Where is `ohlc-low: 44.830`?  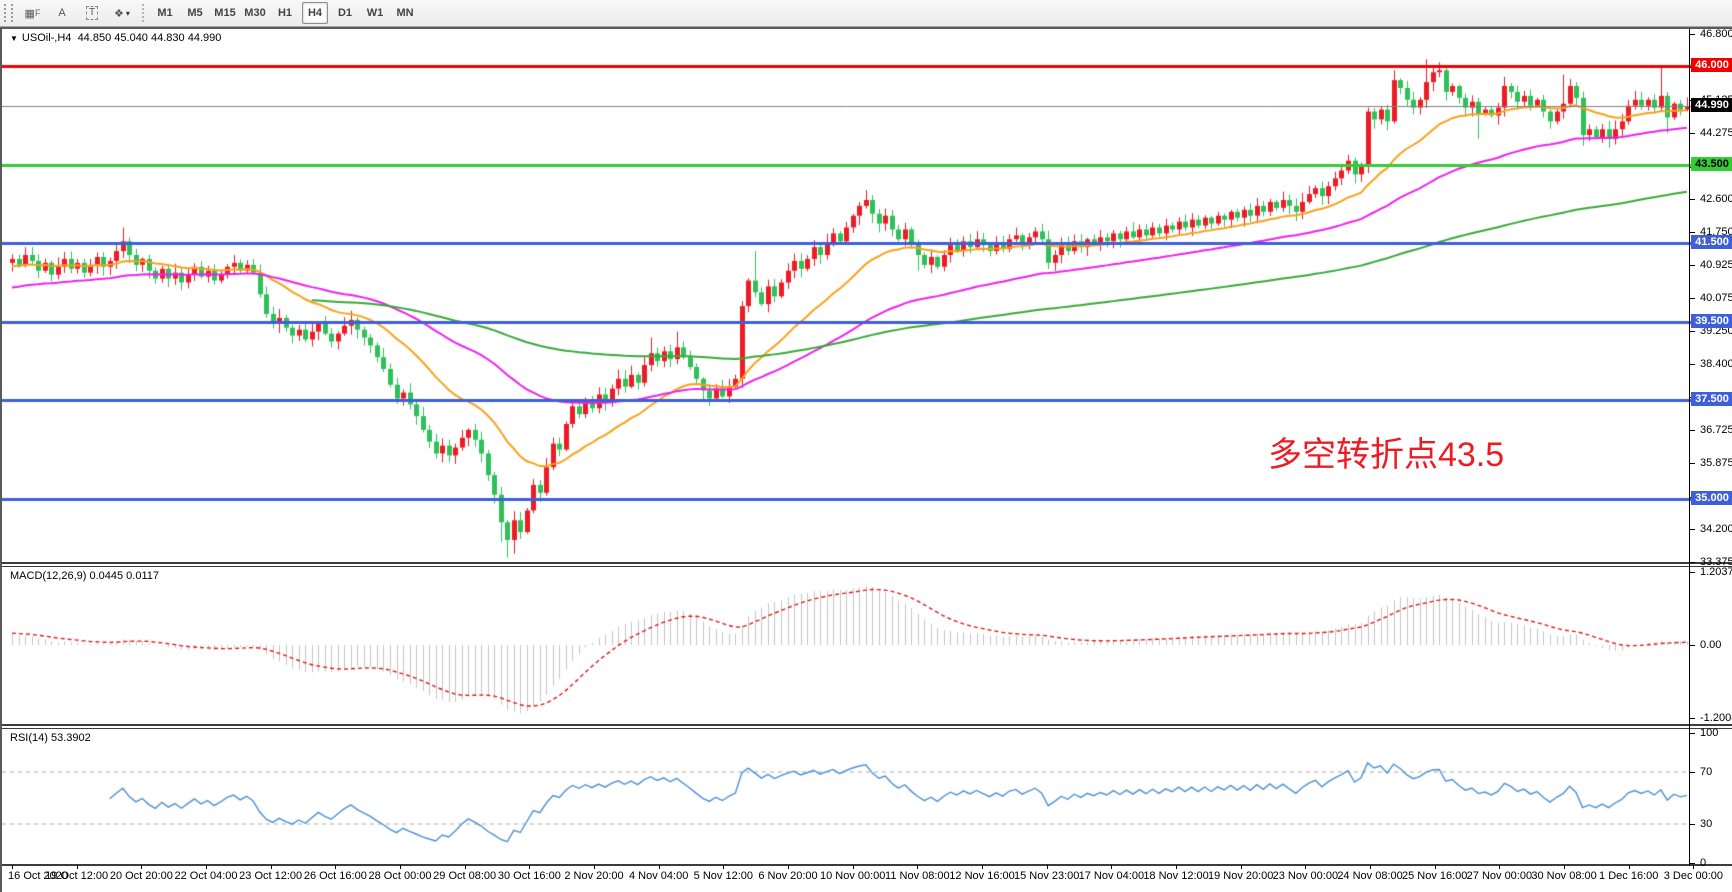 ohlc-low: 44.830 is located at coordinates (168, 38).